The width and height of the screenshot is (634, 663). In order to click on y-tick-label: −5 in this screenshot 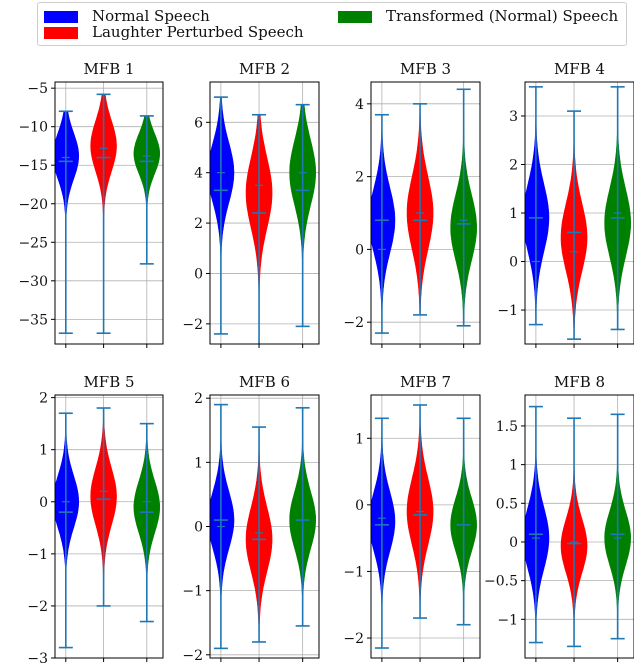, I will do `click(37, 89)`.